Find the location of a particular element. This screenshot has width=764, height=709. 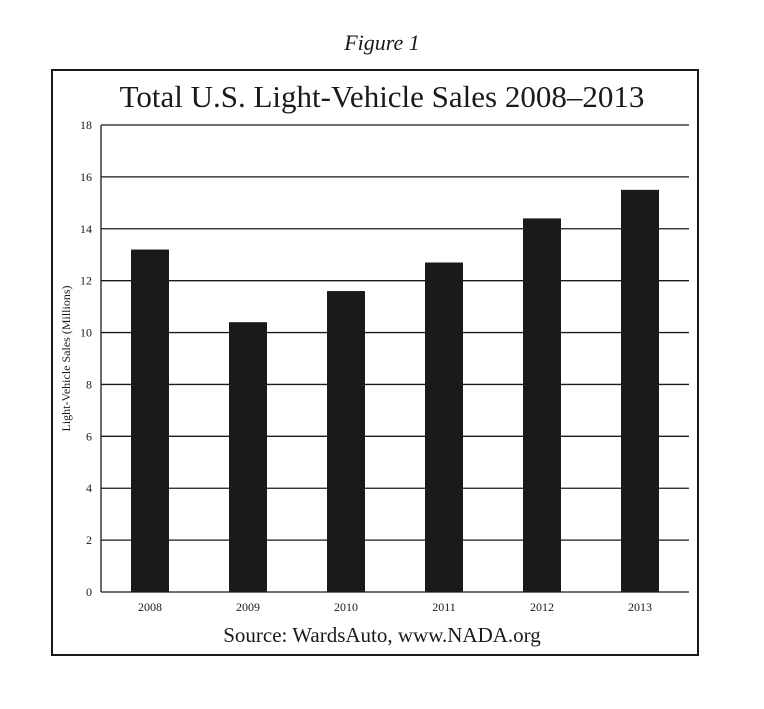

y-tick-label: 18 is located at coordinates (86, 125).